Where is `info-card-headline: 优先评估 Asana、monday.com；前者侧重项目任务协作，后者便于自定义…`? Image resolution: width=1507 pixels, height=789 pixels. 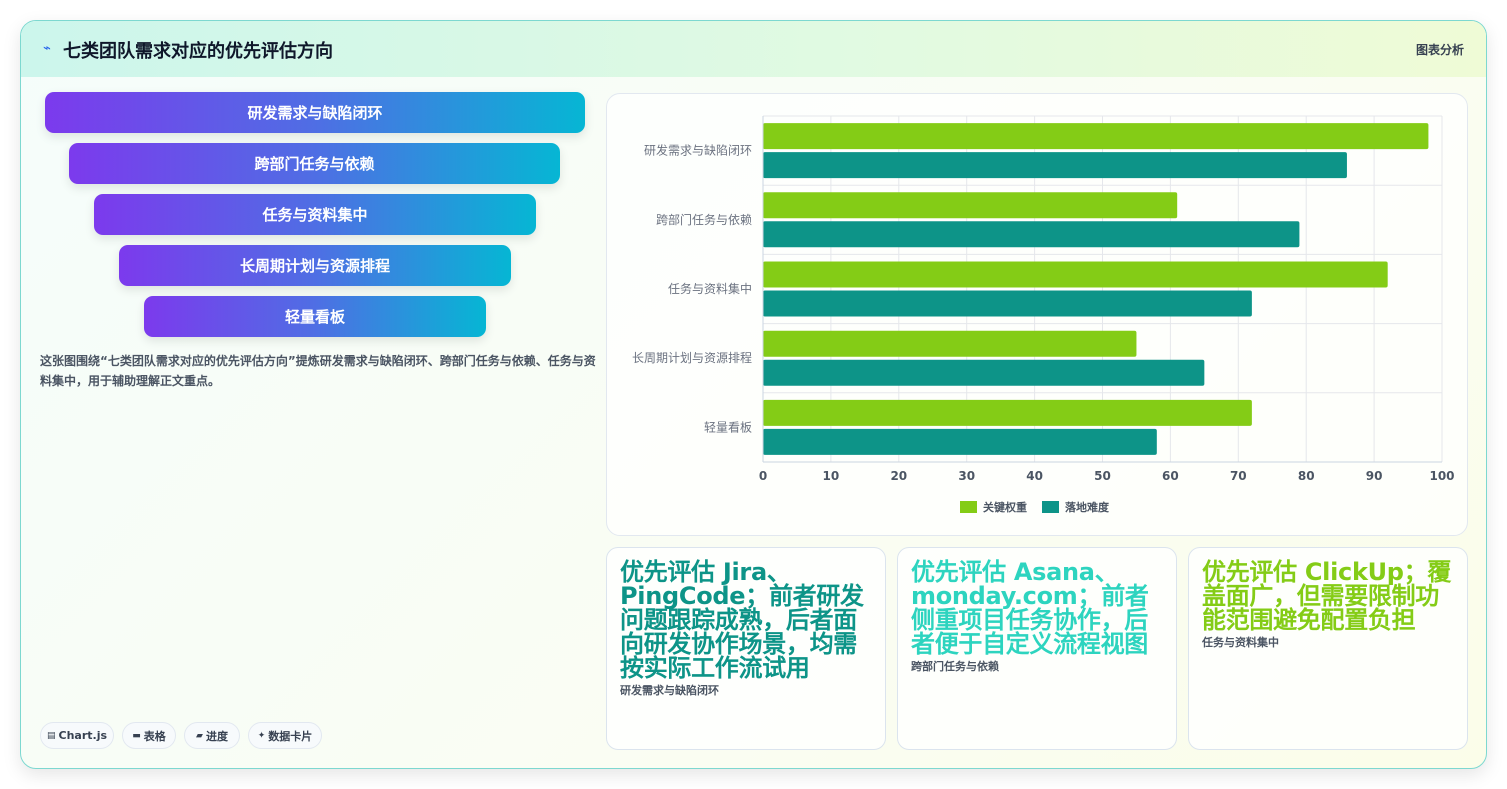 info-card-headline: 优先评估 Asana、monday.com；前者侧重项目任务协作，后者便于自定义… is located at coordinates (1038, 617).